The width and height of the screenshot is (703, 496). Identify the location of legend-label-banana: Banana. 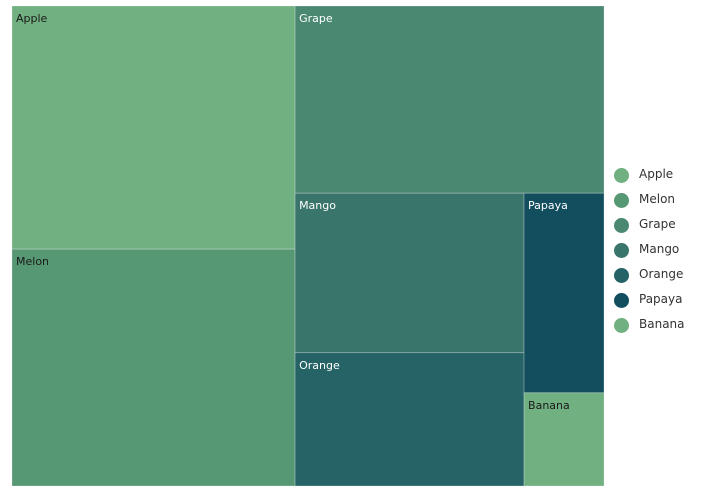
(662, 324).